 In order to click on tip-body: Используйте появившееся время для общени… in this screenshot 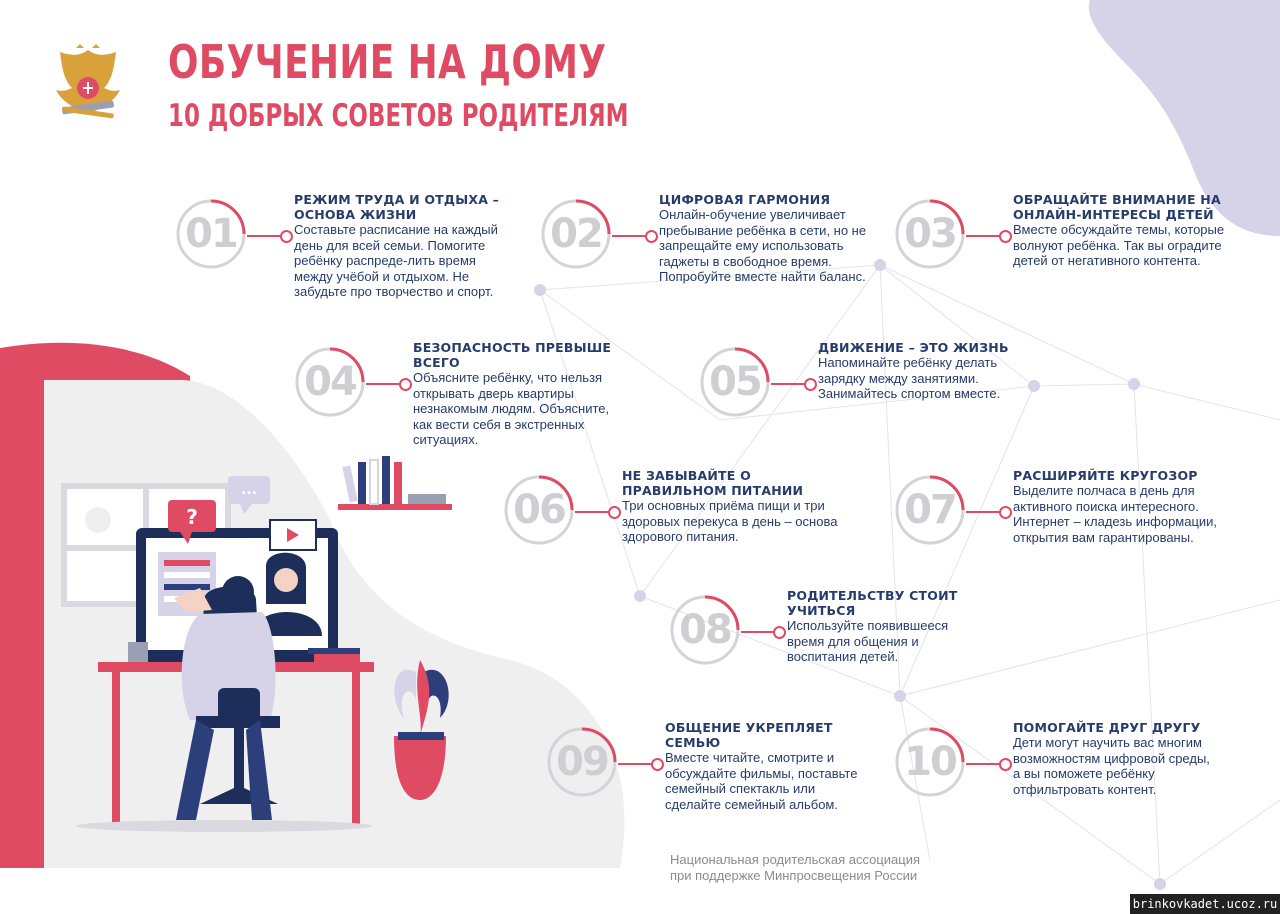, I will do `click(868, 641)`.